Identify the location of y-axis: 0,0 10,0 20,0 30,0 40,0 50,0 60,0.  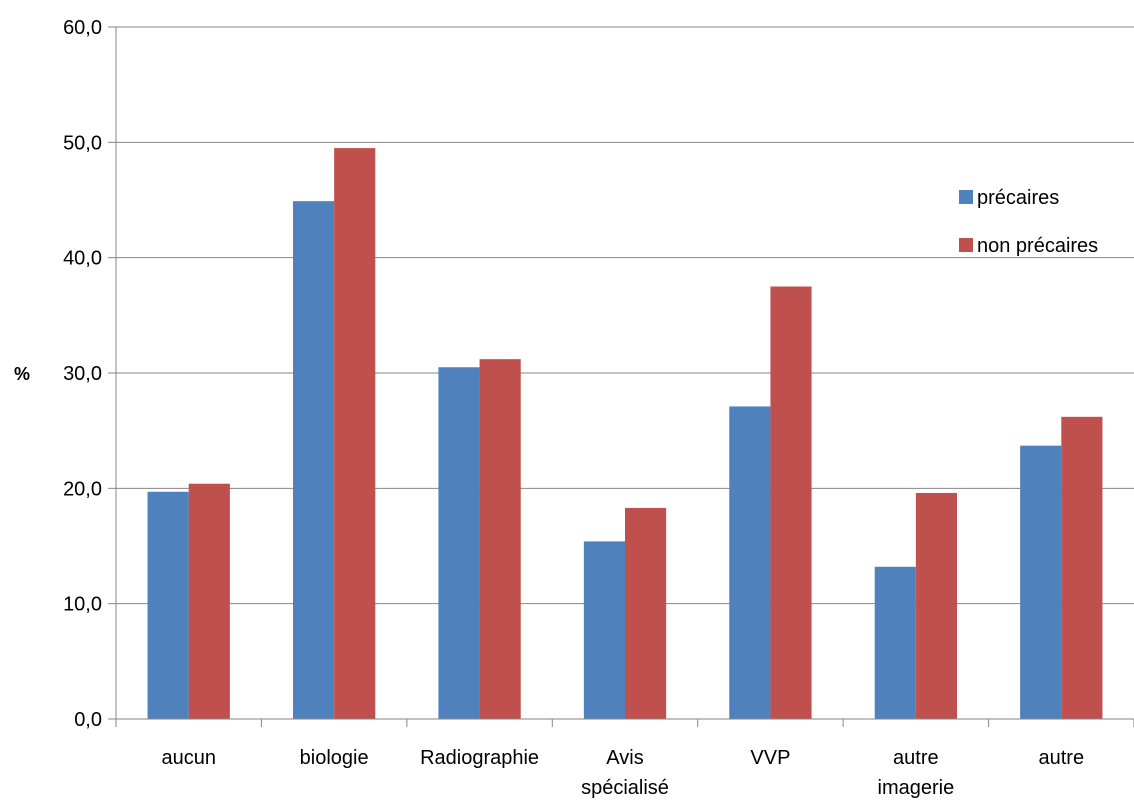
(90, 374).